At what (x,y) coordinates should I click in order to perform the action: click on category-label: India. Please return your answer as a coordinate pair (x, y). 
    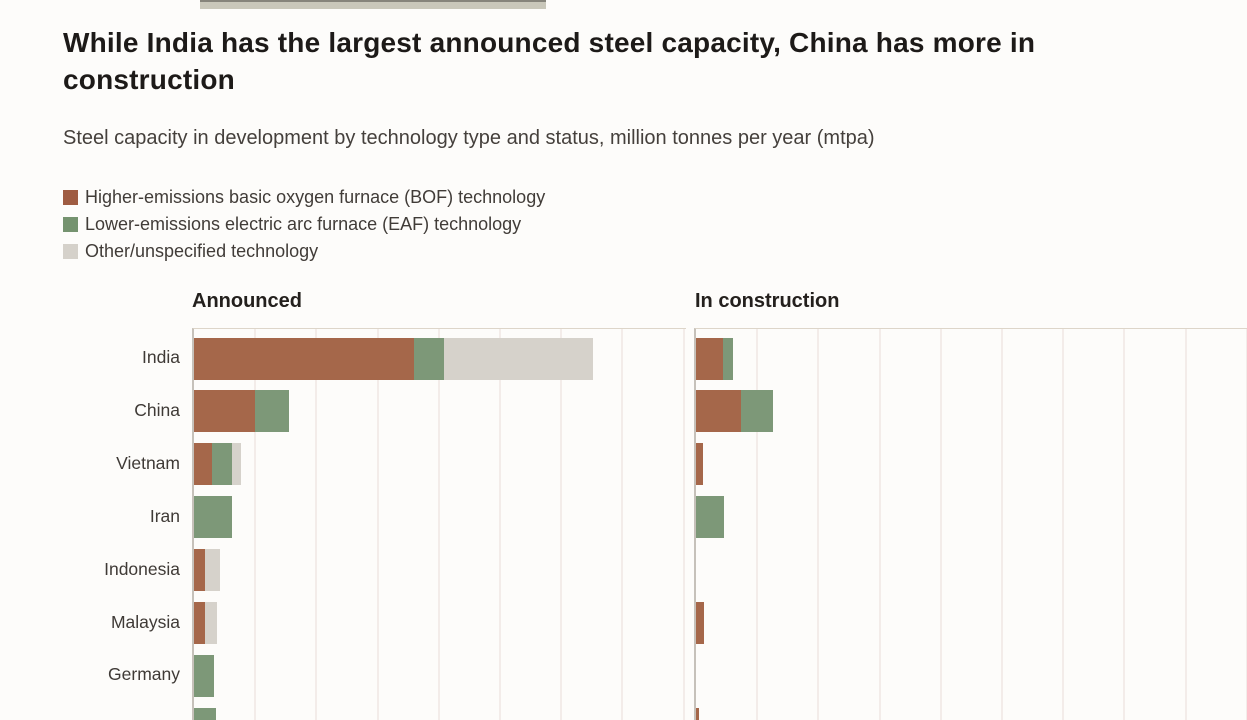
    Looking at the image, I should click on (161, 357).